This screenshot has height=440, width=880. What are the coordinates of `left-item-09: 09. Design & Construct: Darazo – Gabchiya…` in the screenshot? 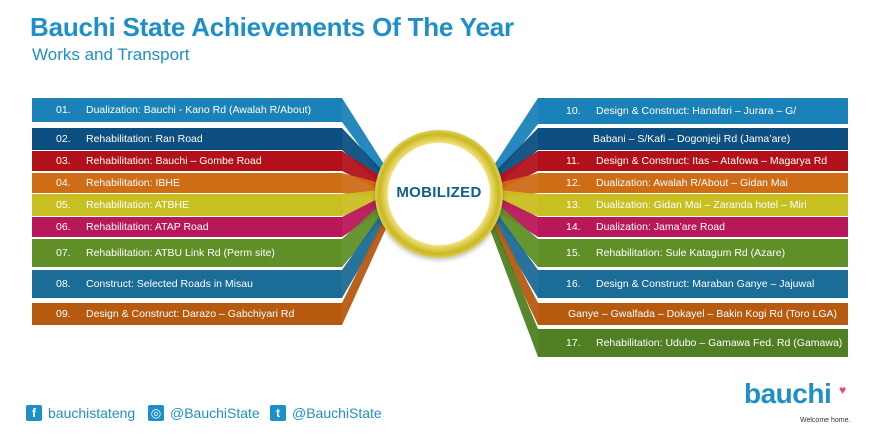 It's located at (187, 314).